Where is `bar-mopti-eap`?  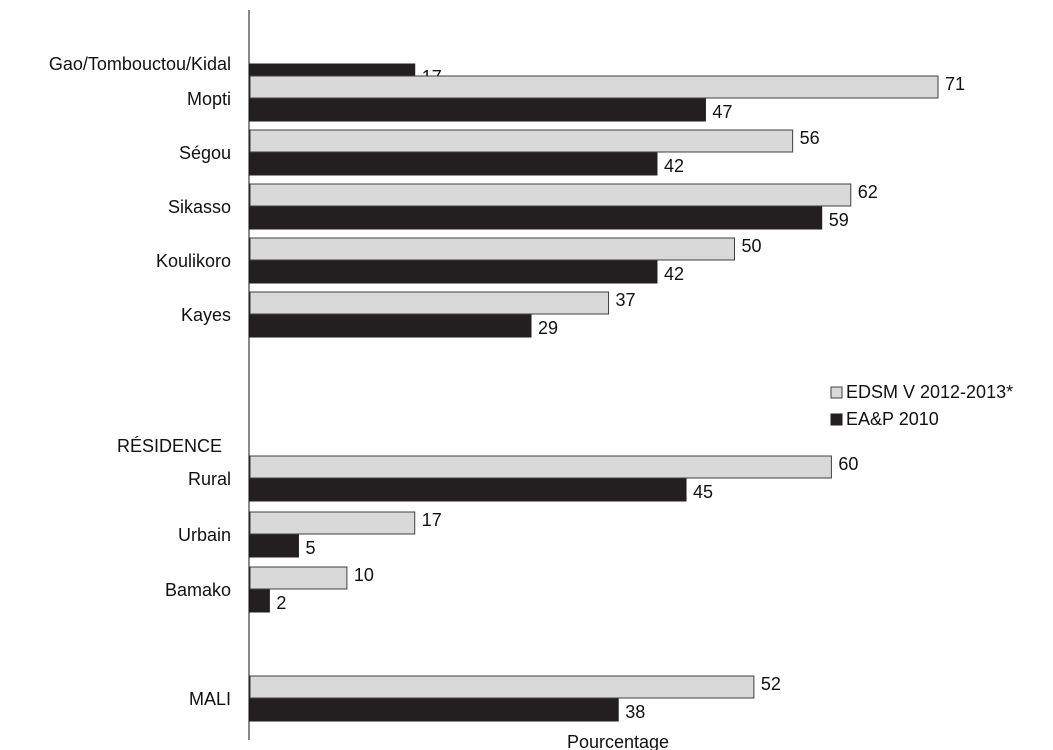 bar-mopti-eap is located at coordinates (477, 110).